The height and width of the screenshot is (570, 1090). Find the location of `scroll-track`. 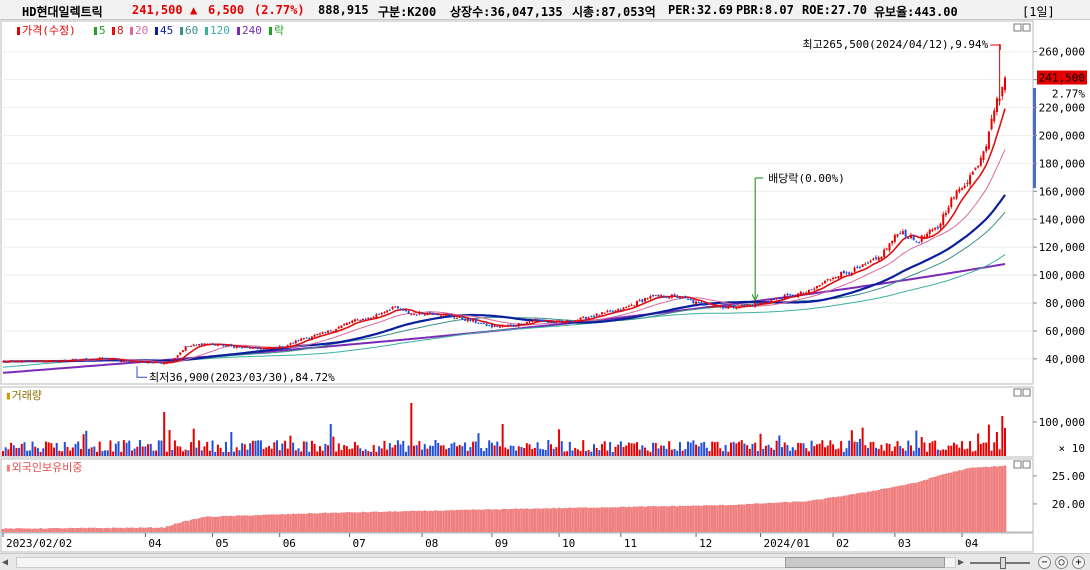

scroll-track is located at coordinates (486, 562).